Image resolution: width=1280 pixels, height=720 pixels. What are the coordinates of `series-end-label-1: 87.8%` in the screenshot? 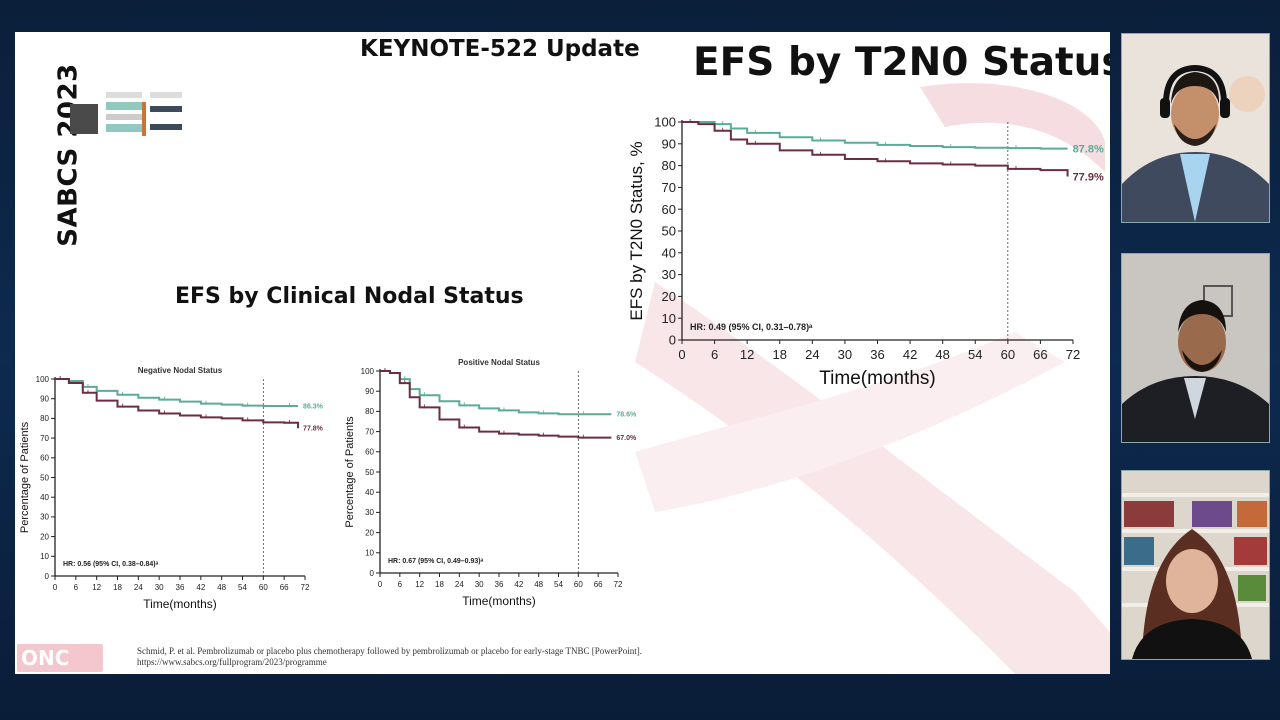 It's located at (1088, 149).